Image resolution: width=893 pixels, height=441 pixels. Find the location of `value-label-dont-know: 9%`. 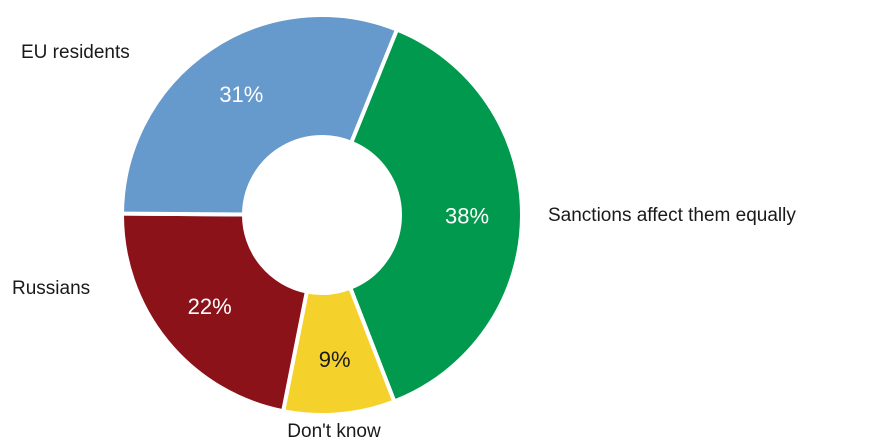

value-label-dont-know: 9% is located at coordinates (335, 359).